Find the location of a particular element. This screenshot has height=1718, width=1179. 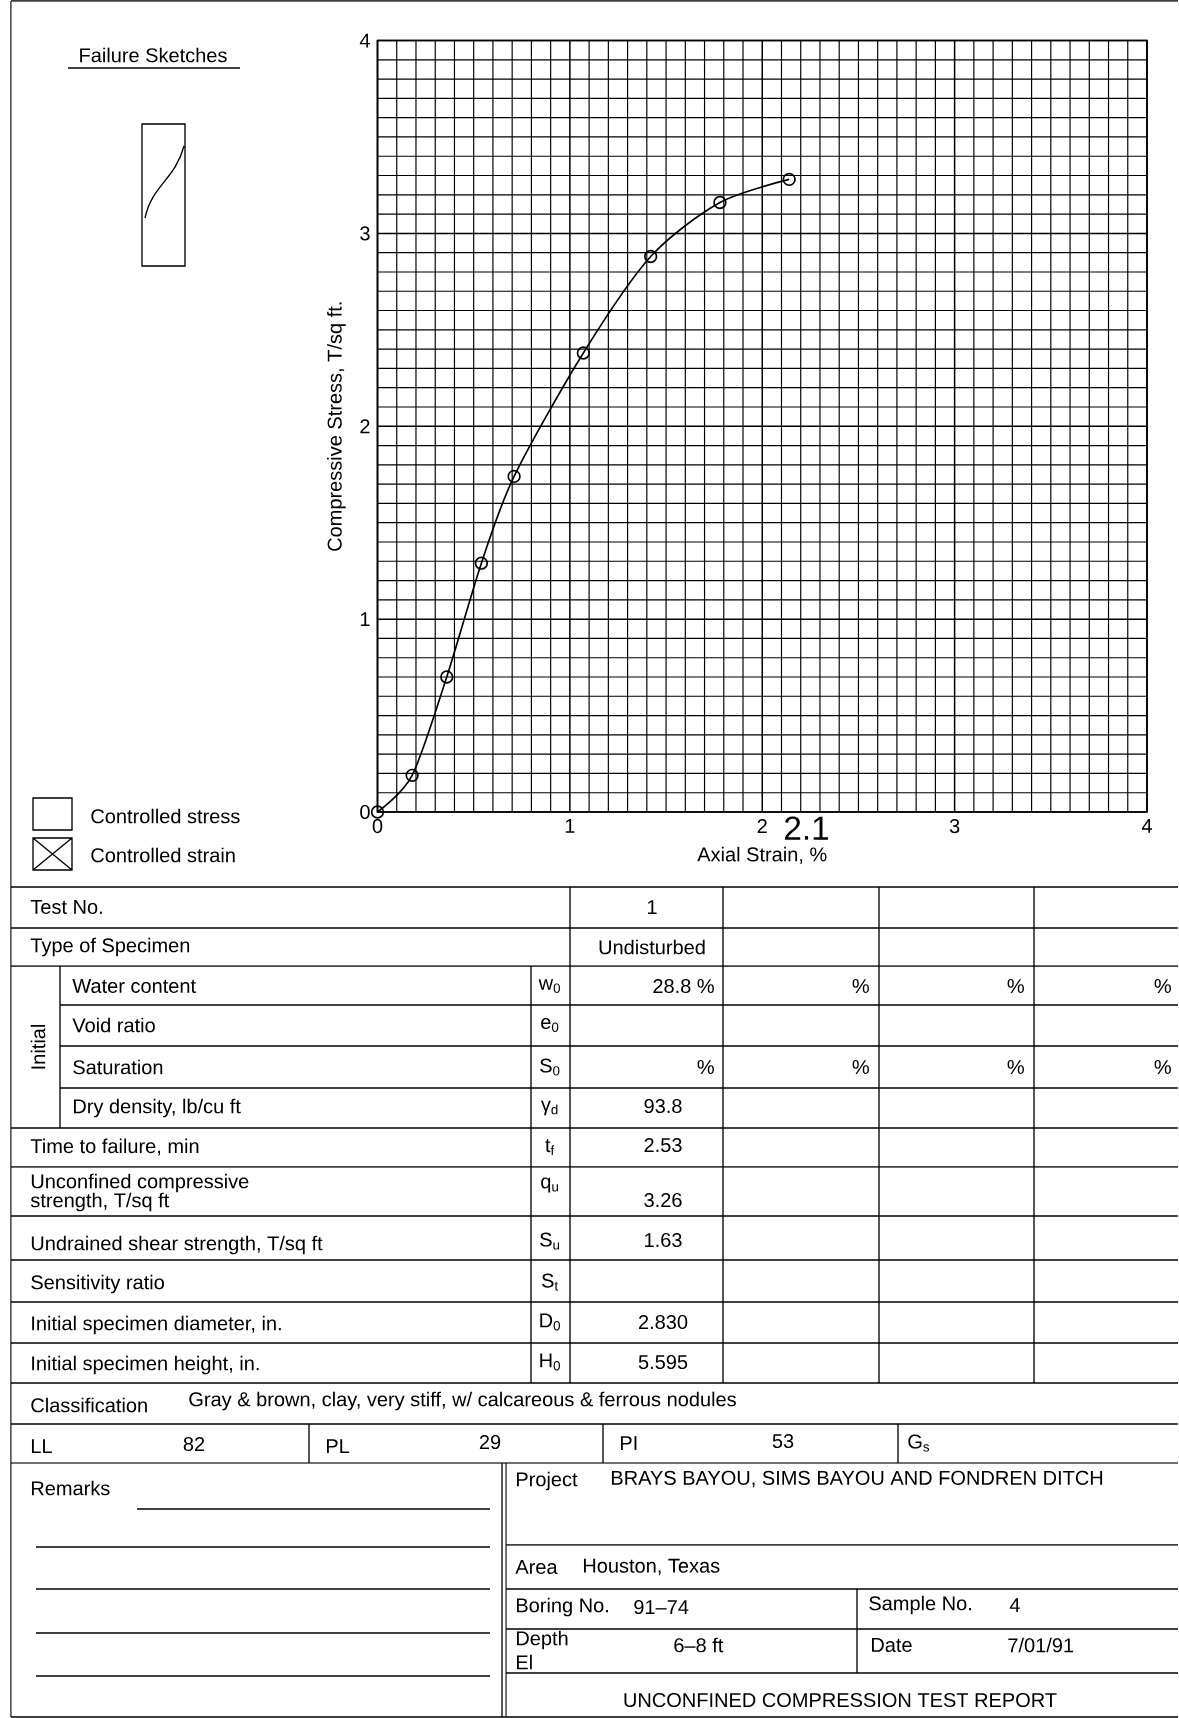

text: El is located at coordinates (524, 1662).